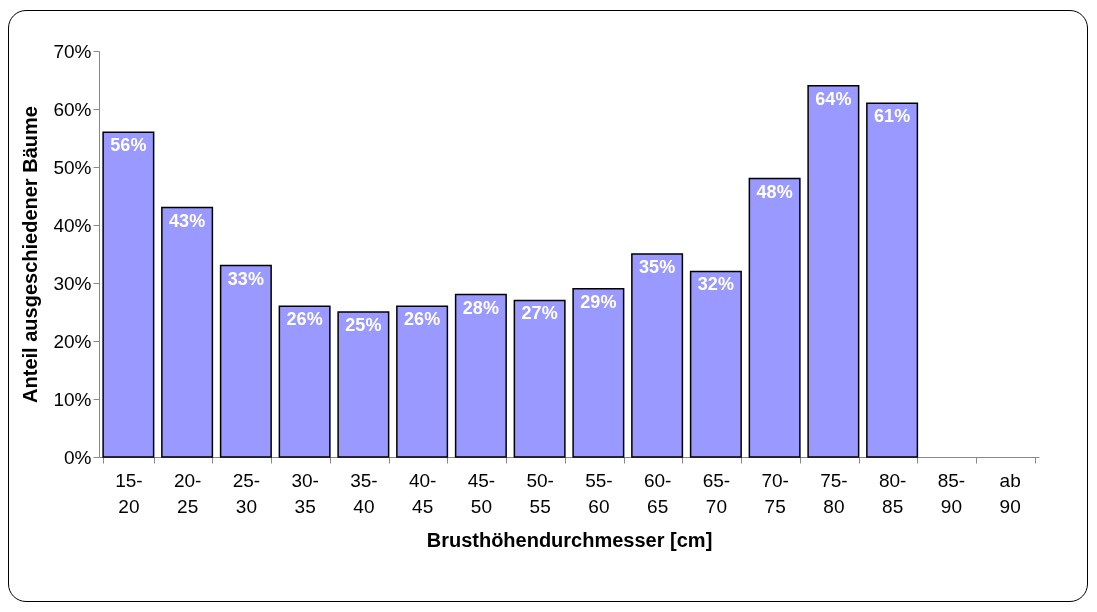  What do you see at coordinates (30, 254) in the screenshot?
I see `y-axis-title: Anteil ausgeschiedener Bäume` at bounding box center [30, 254].